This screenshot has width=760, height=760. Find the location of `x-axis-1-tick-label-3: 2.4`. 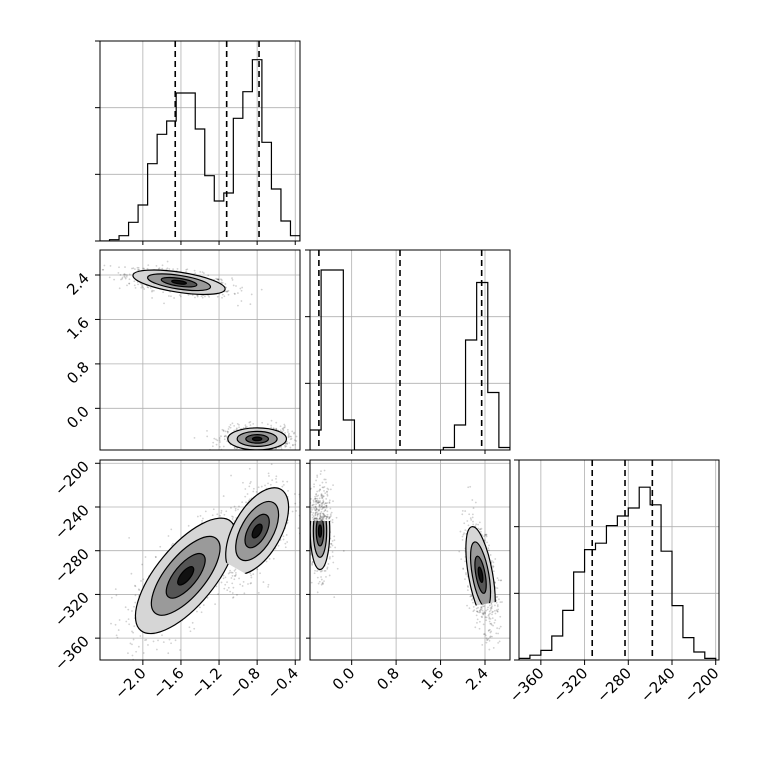

x-axis-1-tick-label-3: 2.4 is located at coordinates (477, 679).